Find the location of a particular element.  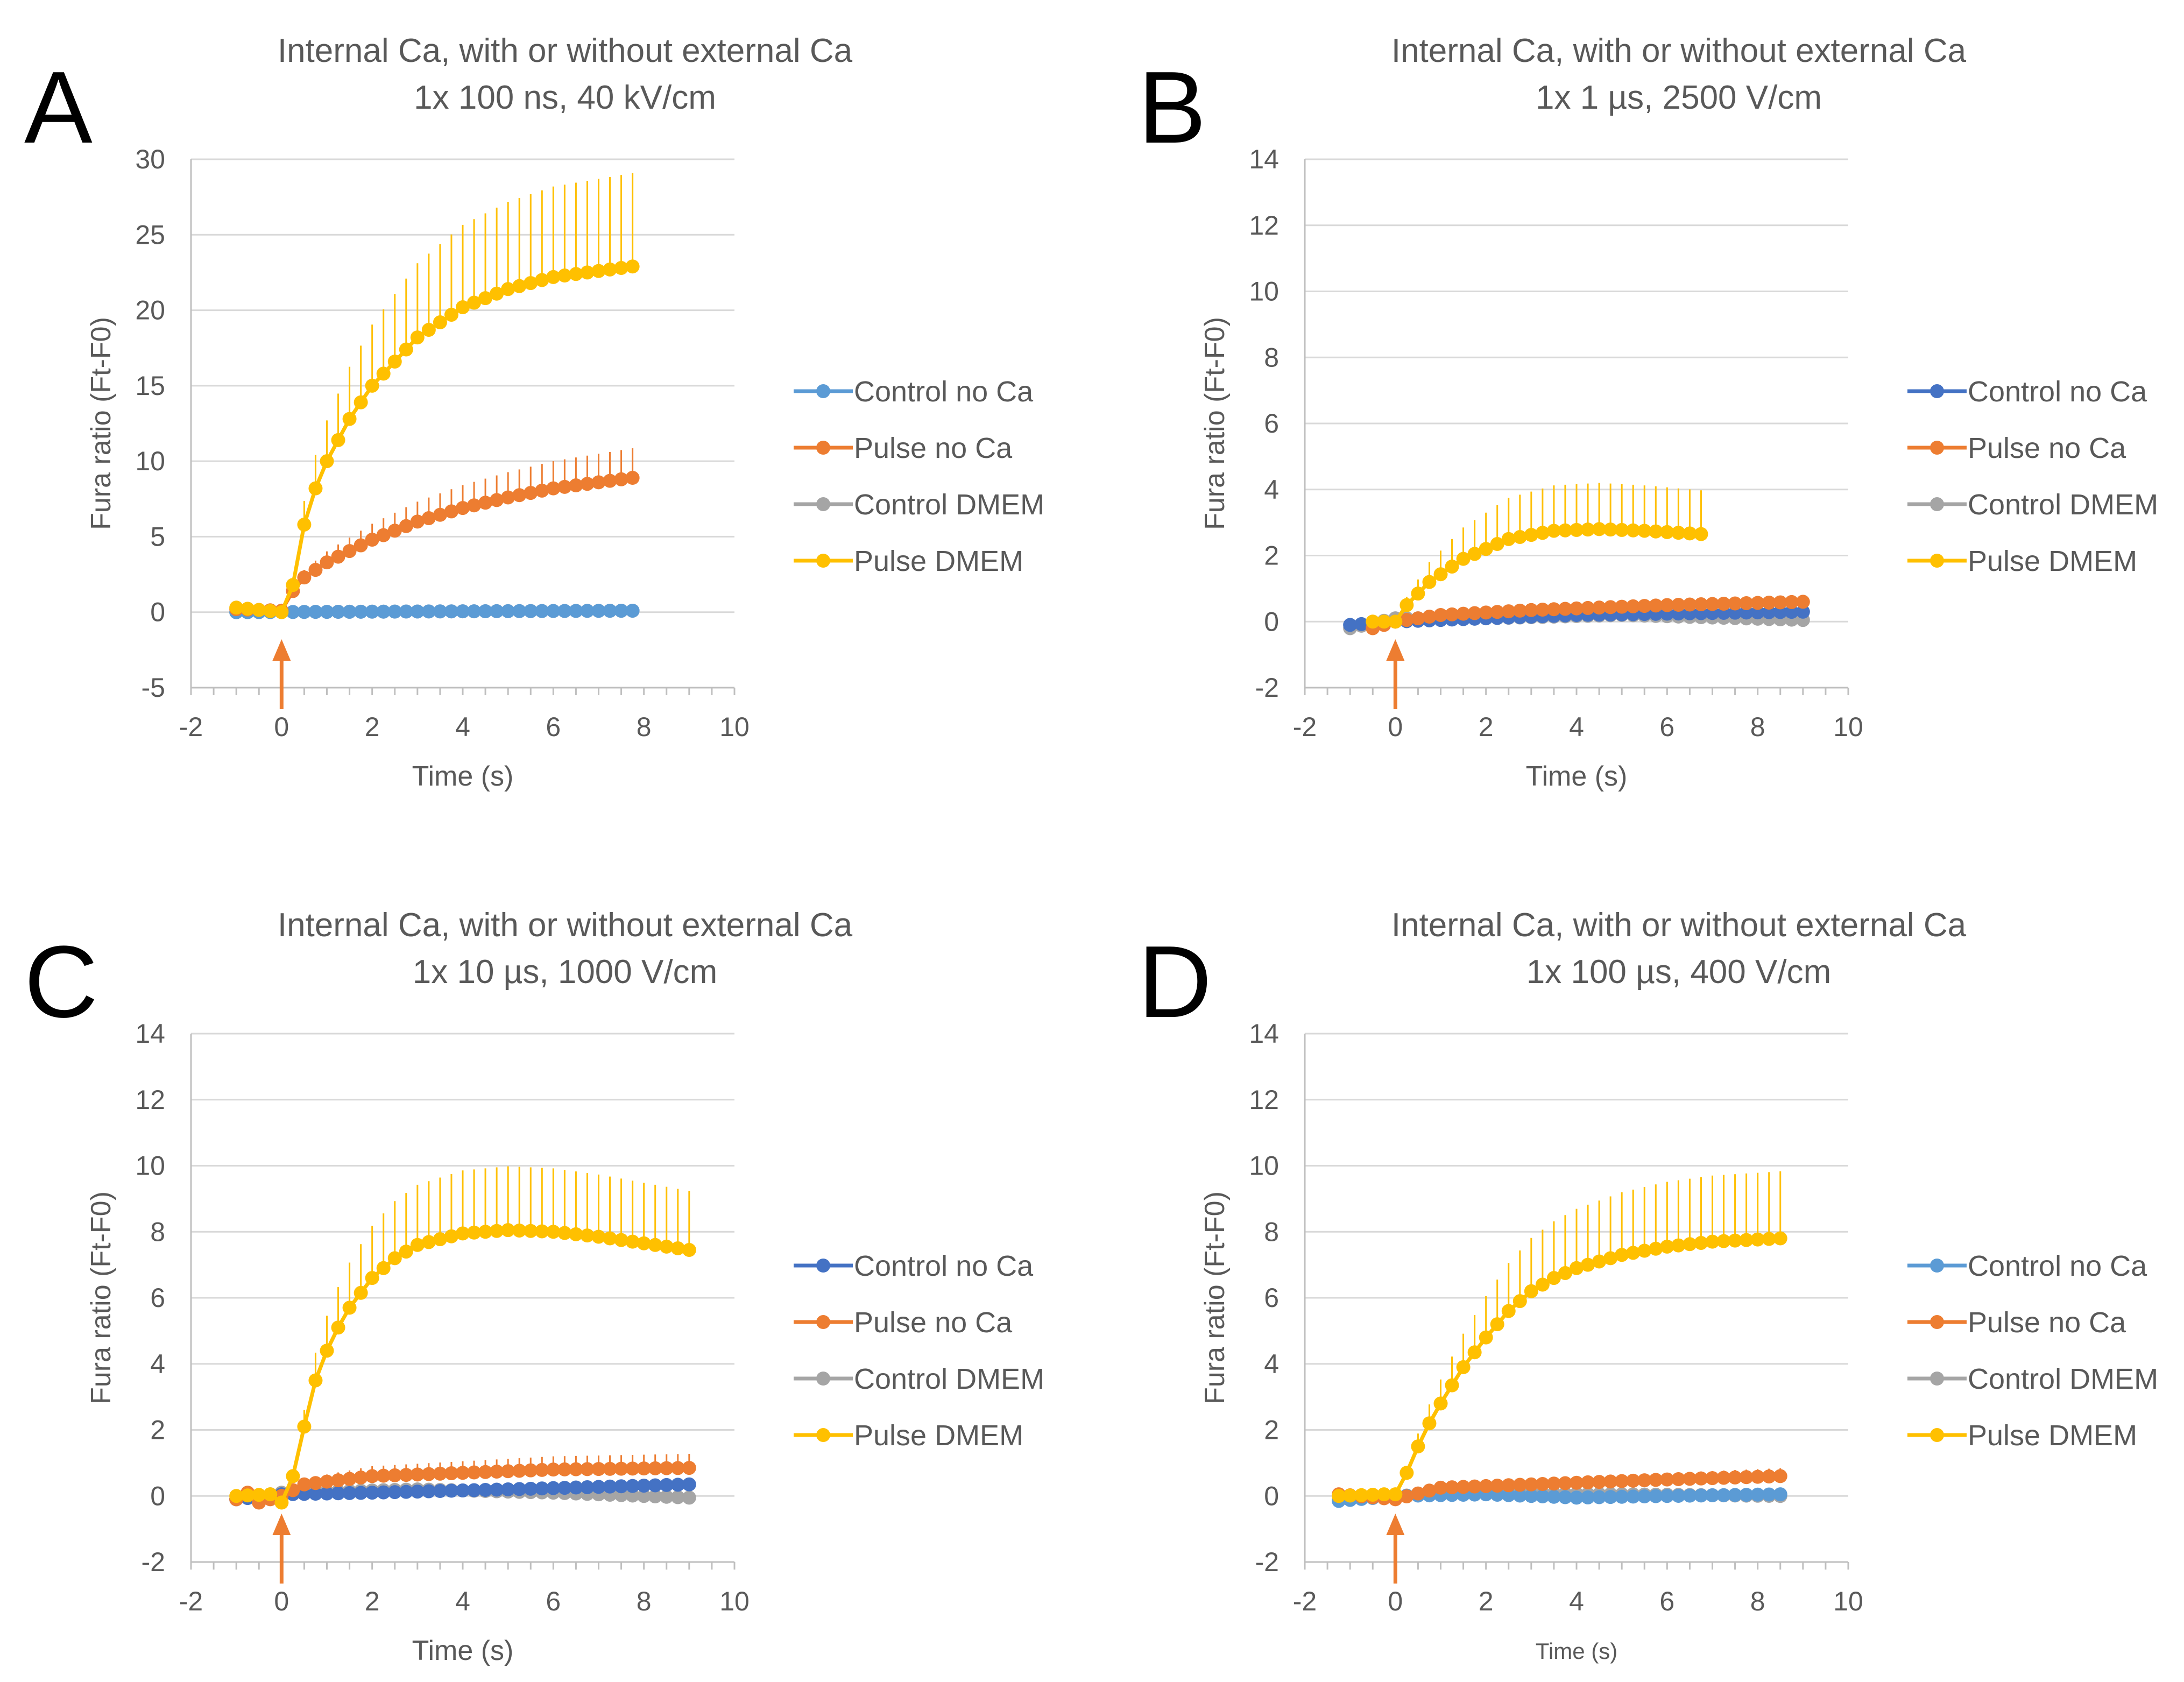

legend-item: Control DMEM is located at coordinates (919, 505).